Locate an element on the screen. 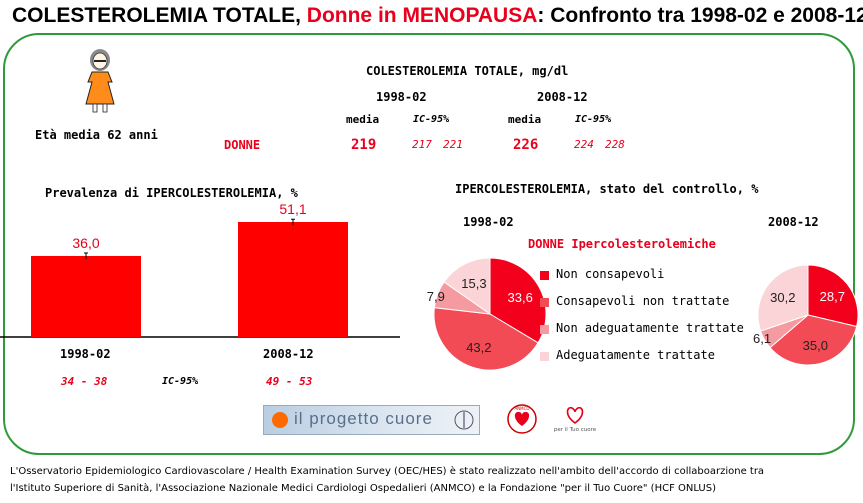 The image size is (863, 503). pie-value-label: 35,0 is located at coordinates (815, 345).